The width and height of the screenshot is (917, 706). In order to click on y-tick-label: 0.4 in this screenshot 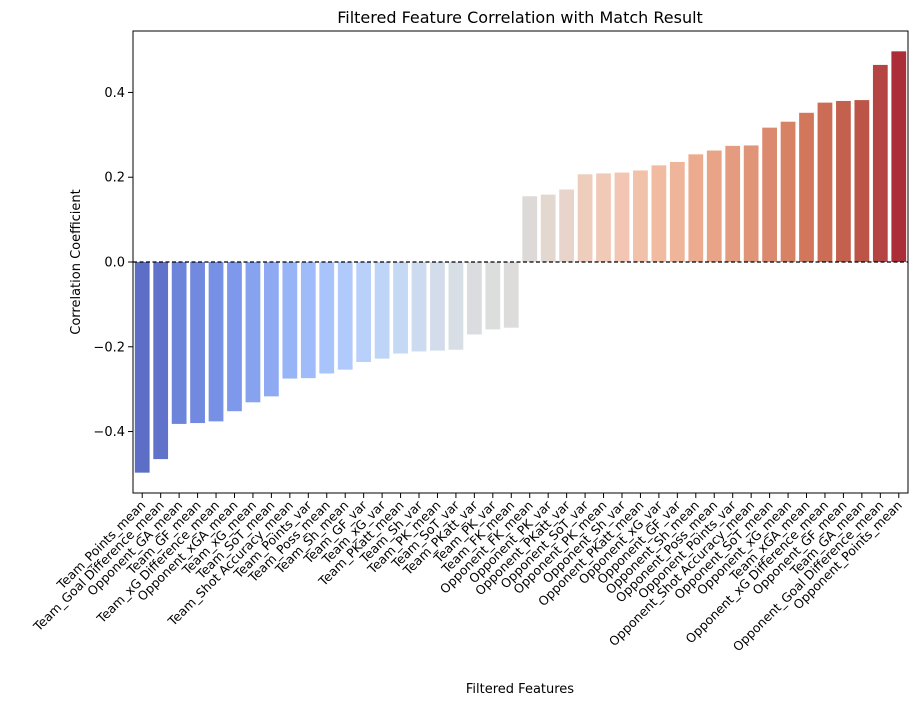, I will do `click(114, 93)`.